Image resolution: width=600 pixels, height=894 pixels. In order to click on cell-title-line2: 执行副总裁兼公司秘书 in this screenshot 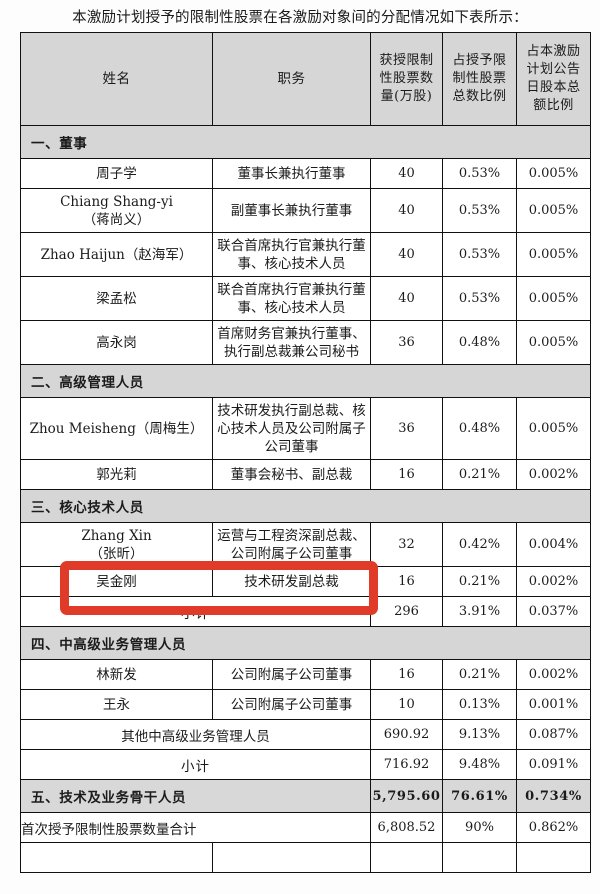, I will do `click(291, 351)`.